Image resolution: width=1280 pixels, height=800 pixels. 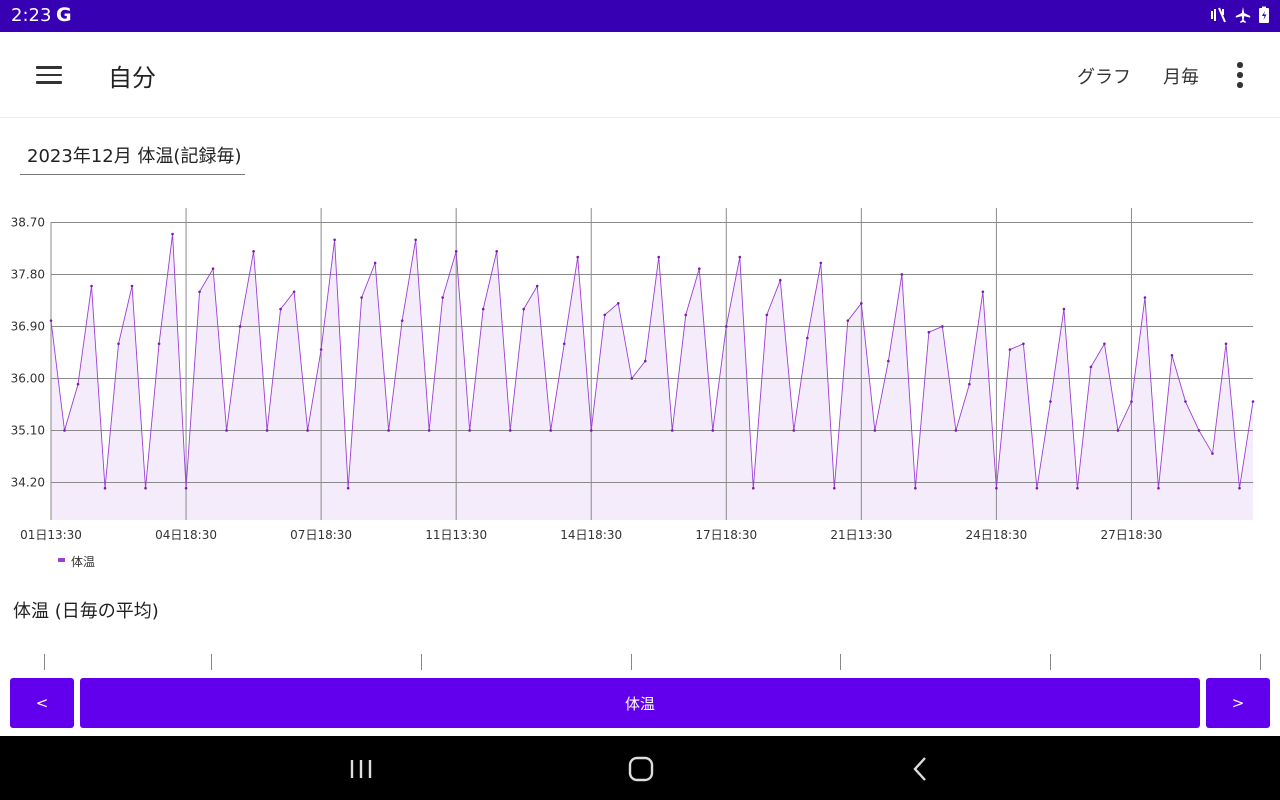 I want to click on y-tick-label: 38.70, so click(x=28, y=222).